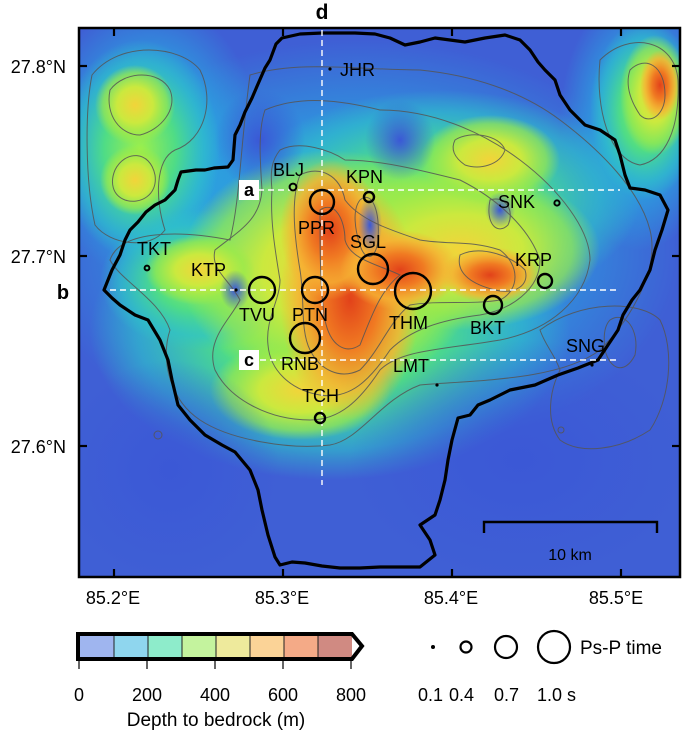 This screenshot has height=733, width=685. I want to click on station-LMT: LMT, so click(416, 371).